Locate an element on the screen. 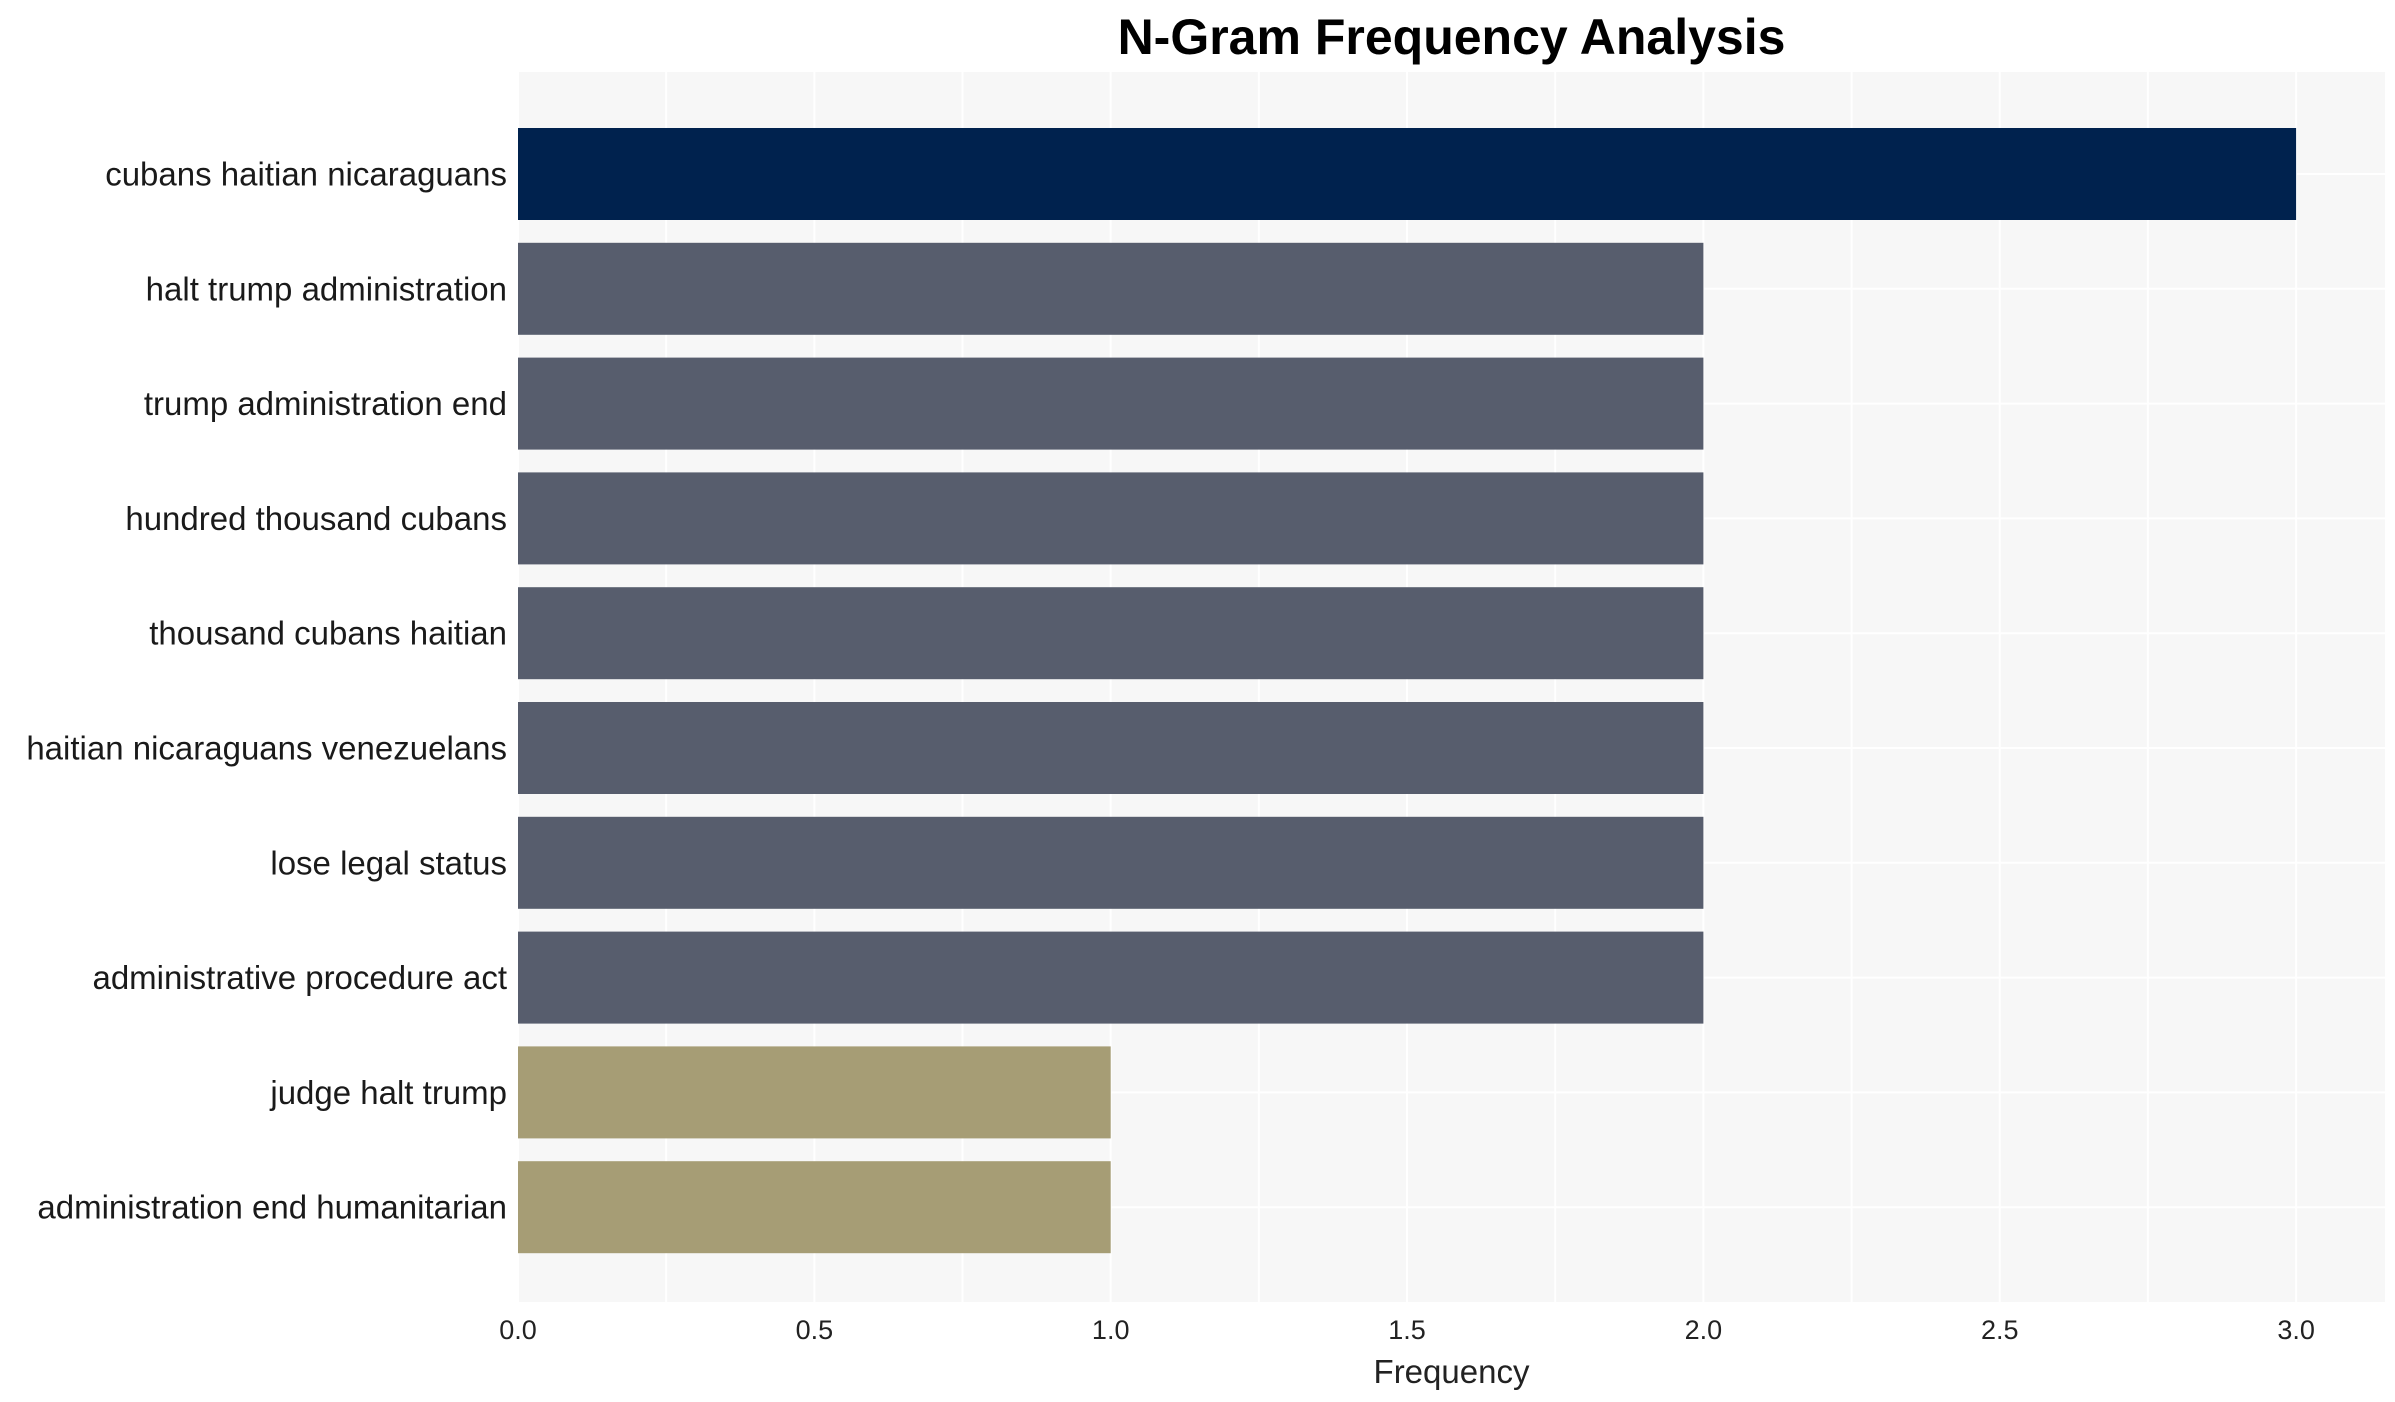  x-tick-label: 1.5 is located at coordinates (1407, 1330).